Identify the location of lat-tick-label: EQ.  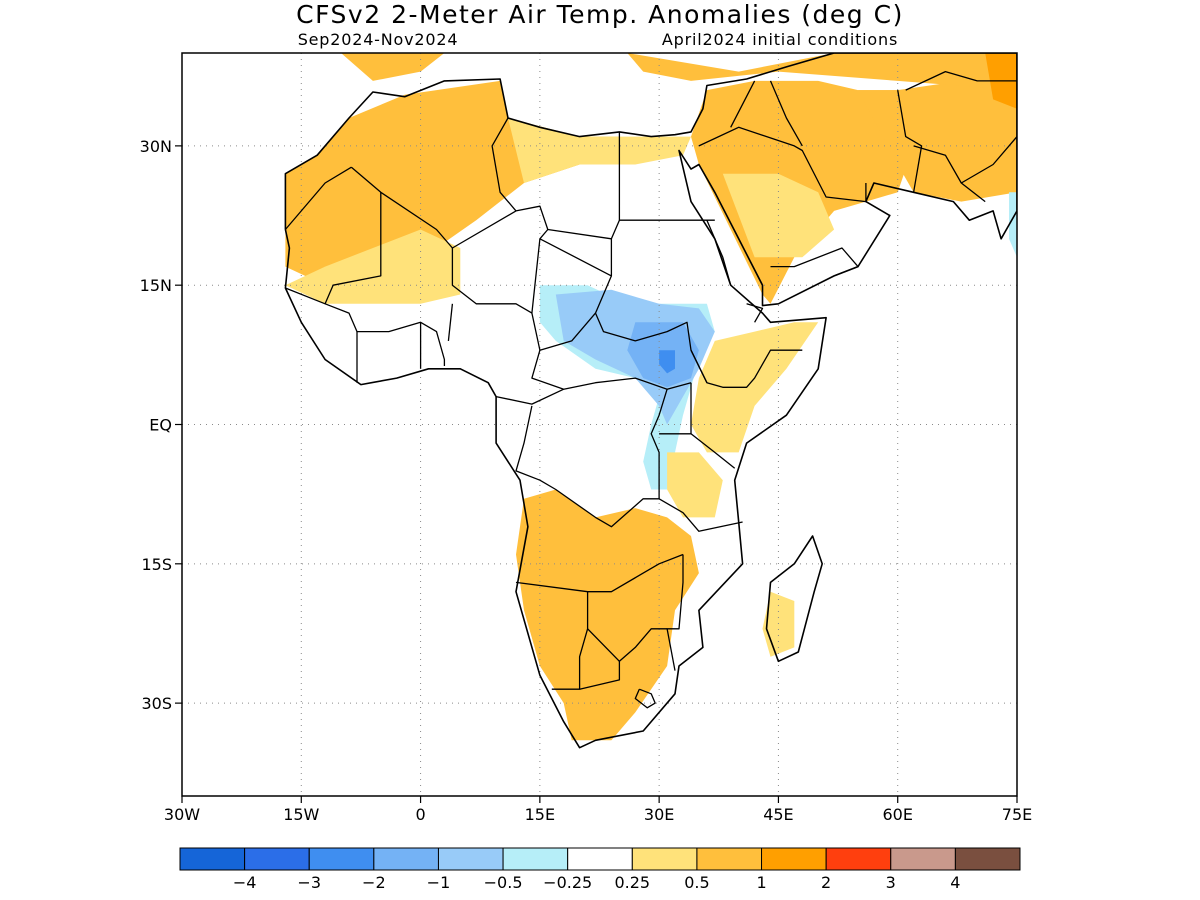
(160, 425).